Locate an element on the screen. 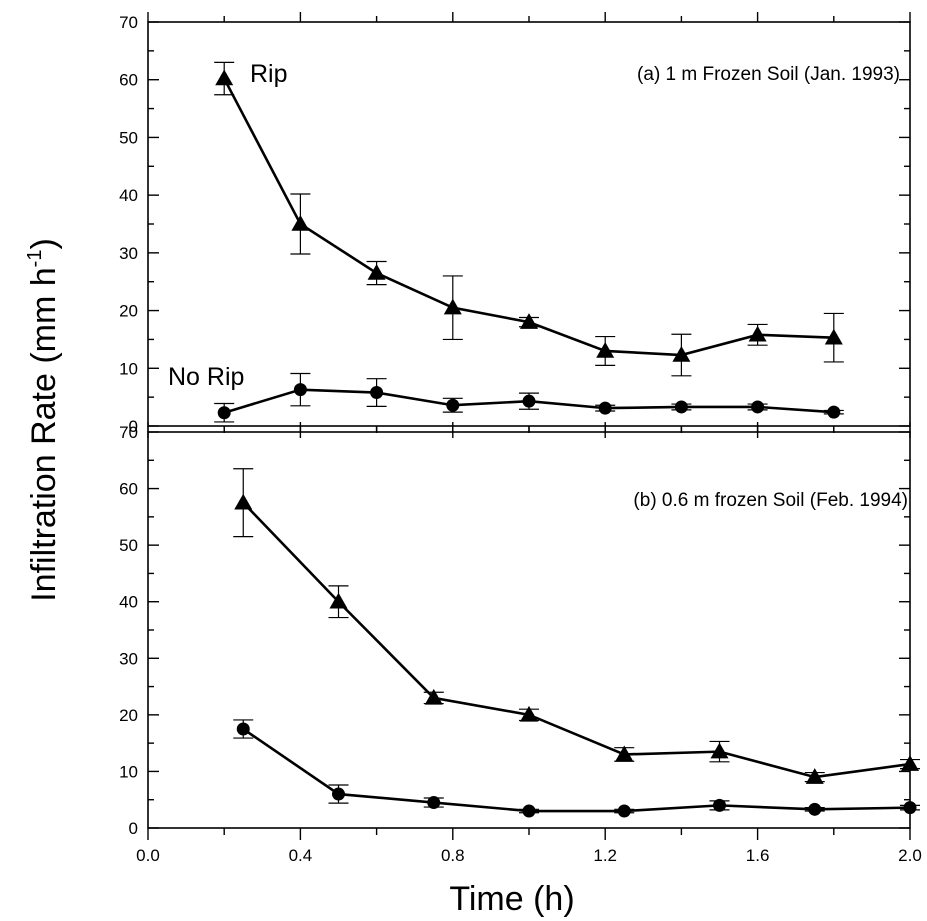 The height and width of the screenshot is (921, 927). x-tick-label: 2.0 is located at coordinates (910, 855).